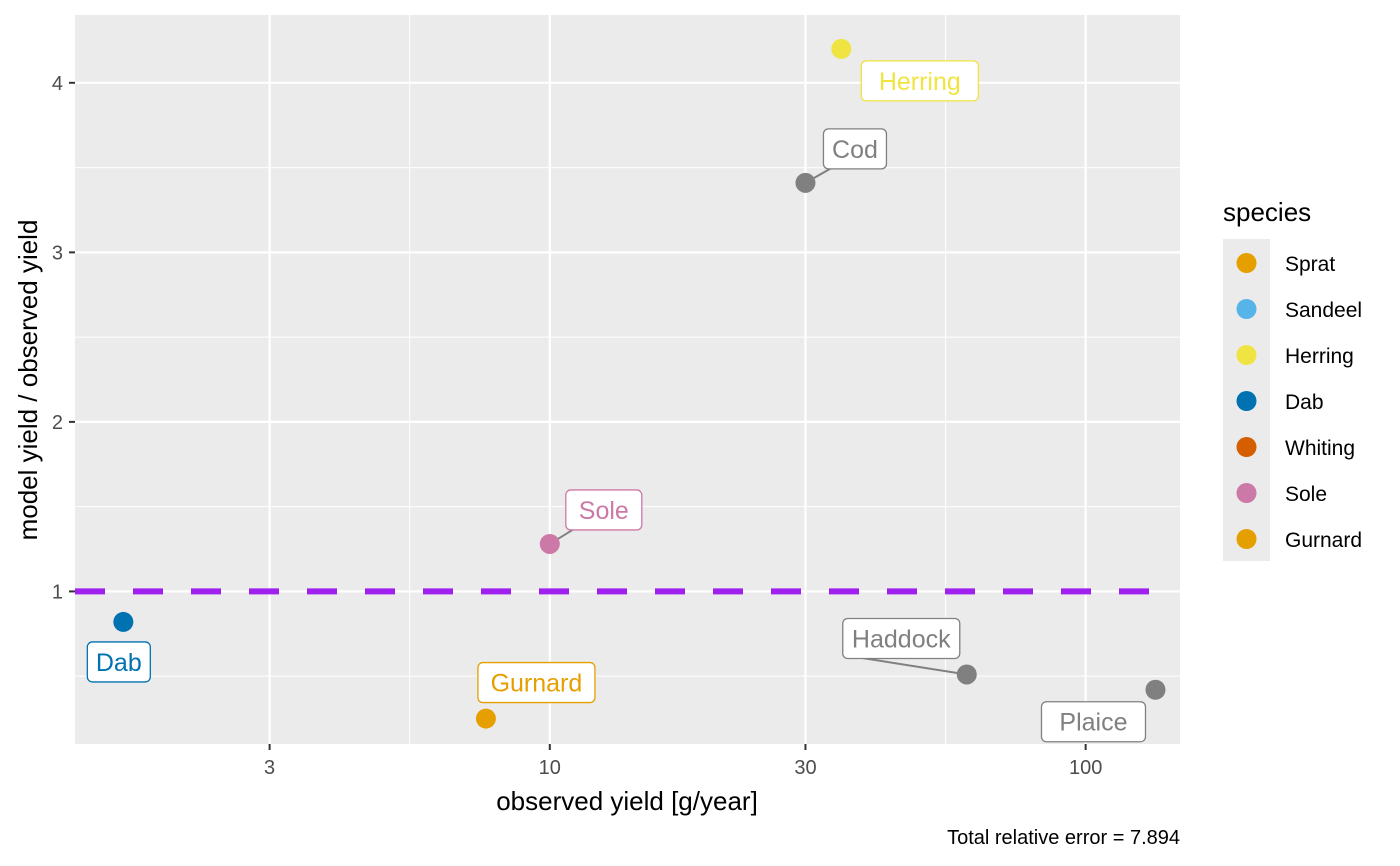  I want to click on legend-key-sandeel, so click(1246, 309).